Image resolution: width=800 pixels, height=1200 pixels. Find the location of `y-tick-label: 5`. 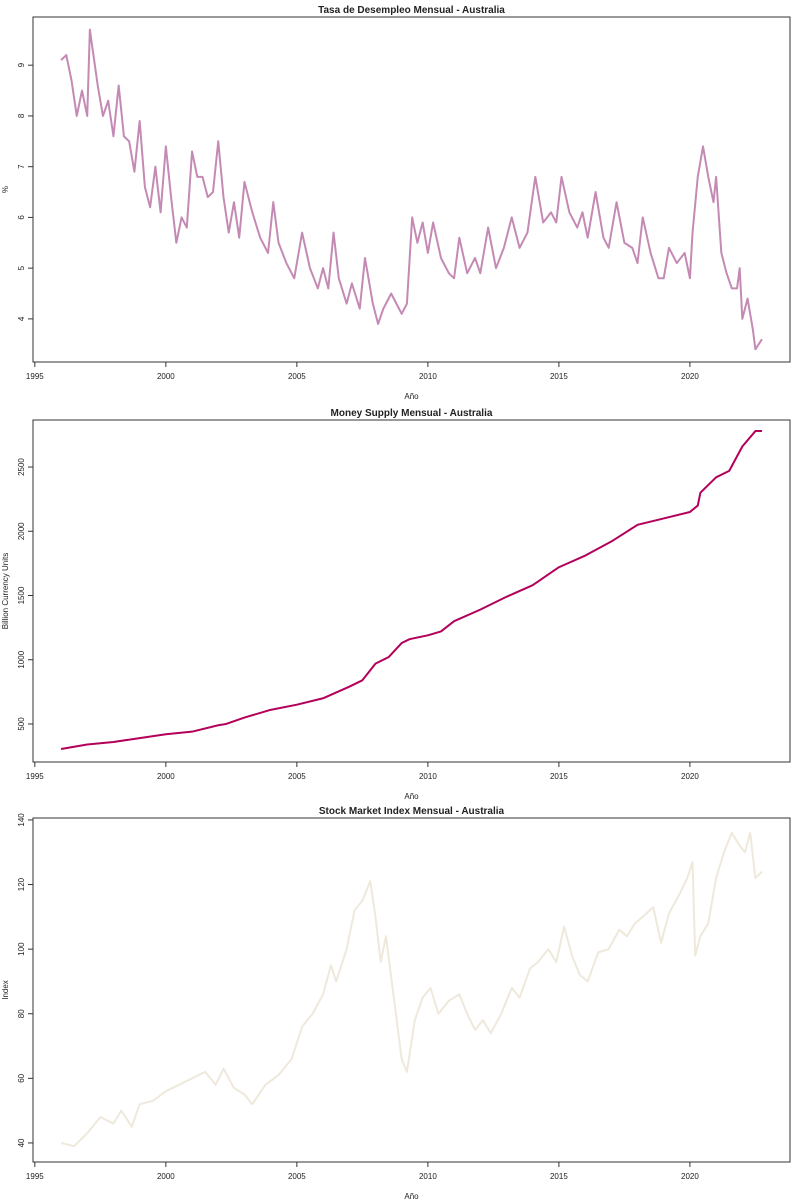

y-tick-label: 5 is located at coordinates (21, 267).